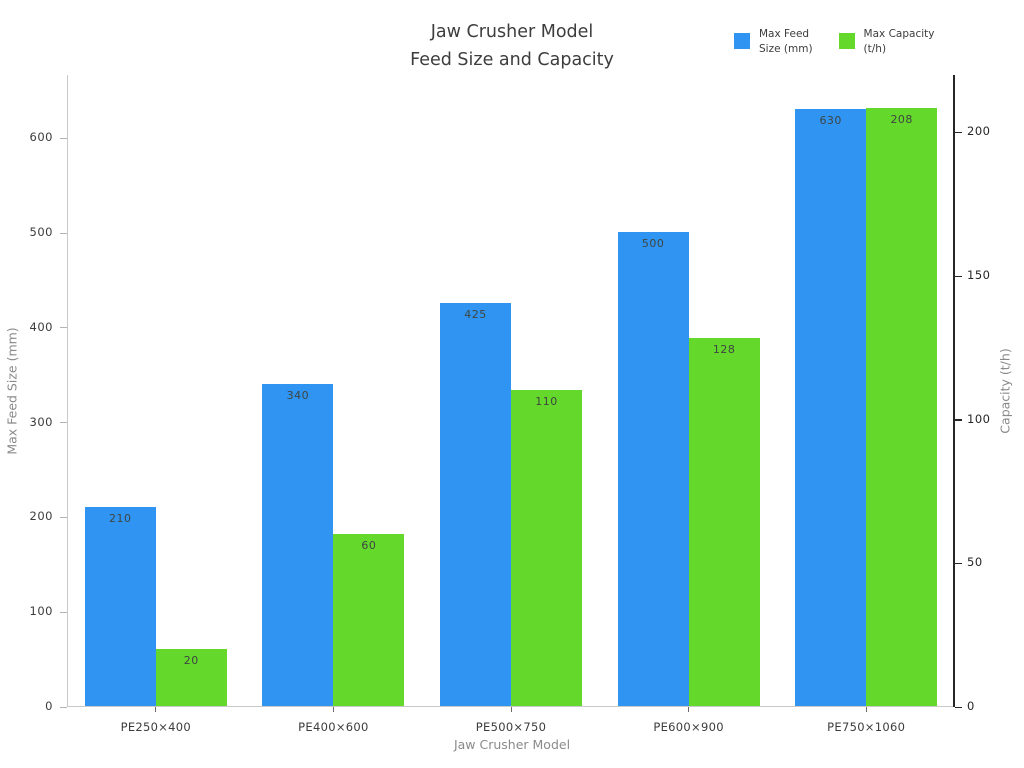  I want to click on legend-entry-0: Max Feed Size (mm), so click(773, 42).